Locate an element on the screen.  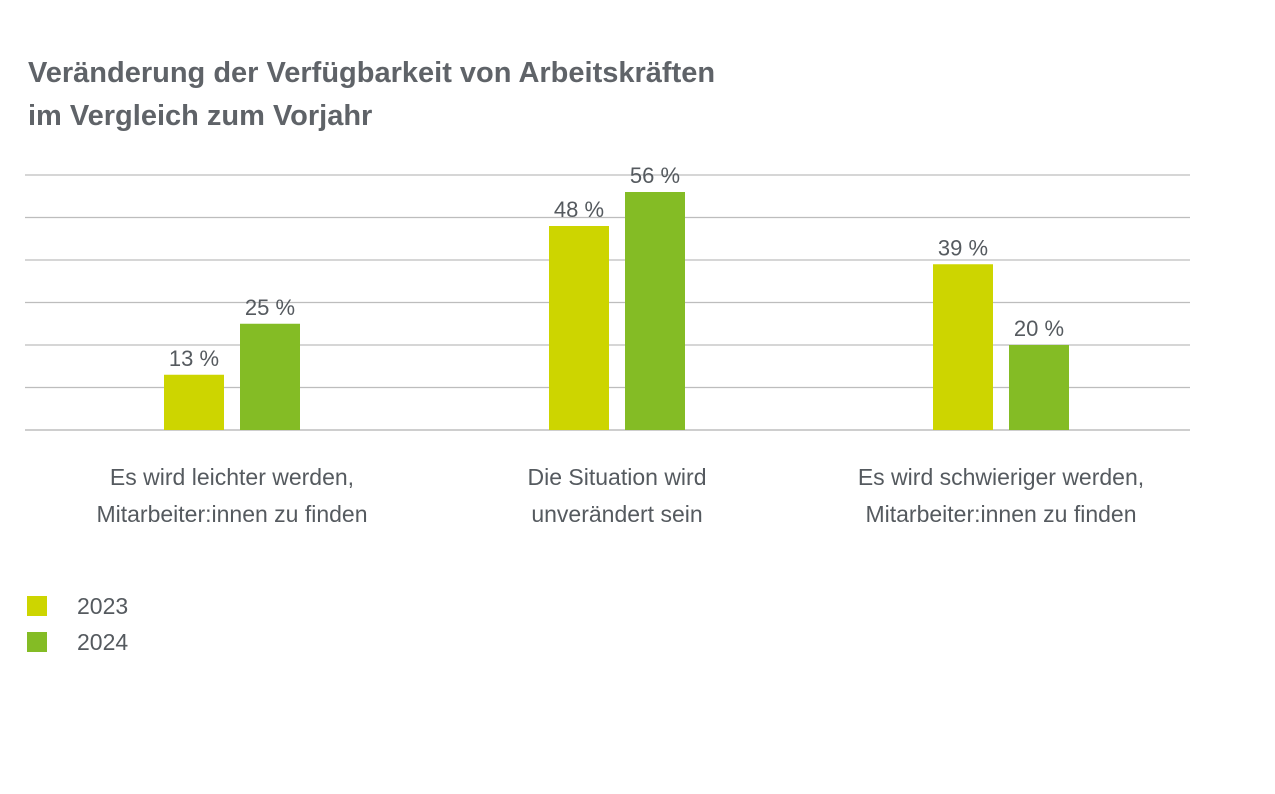
category-label-1-line-1: Es wird leichter werden, is located at coordinates (232, 477).